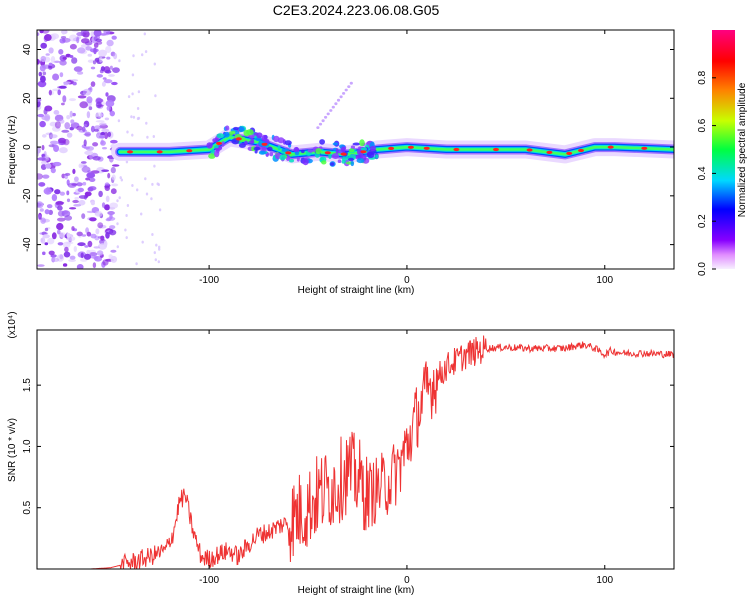 Image resolution: width=750 pixels, height=600 pixels. Describe the element at coordinates (742, 149) in the screenshot. I see `colorbar-label: Normalized spectral amplitude` at that location.